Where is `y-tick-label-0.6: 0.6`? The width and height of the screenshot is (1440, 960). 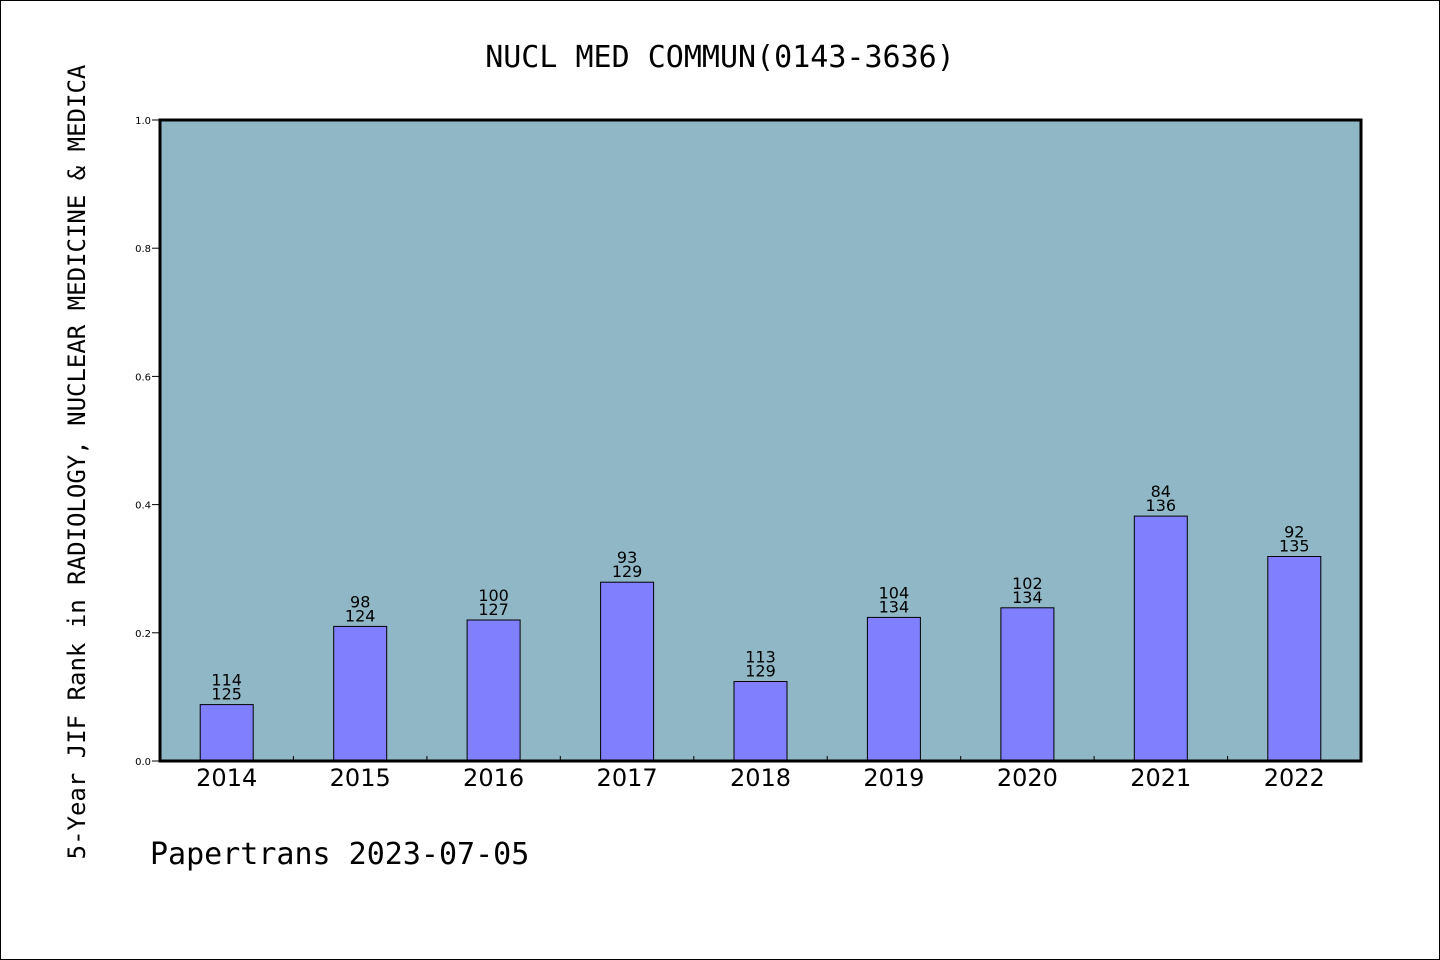
y-tick-label-0.6: 0.6 is located at coordinates (143, 377).